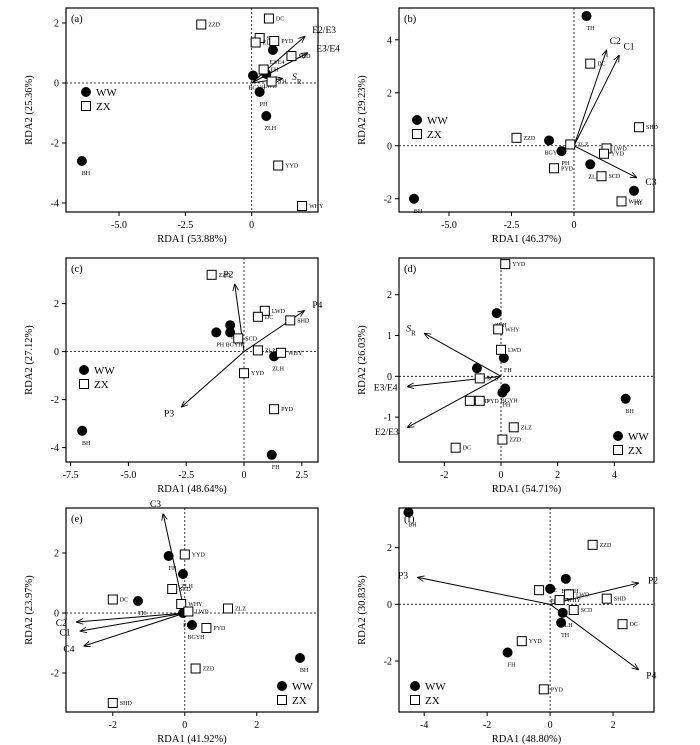 This screenshot has height=745, width=700. Describe the element at coordinates (389, 40) in the screenshot. I see `y-tick-label: 4` at that location.